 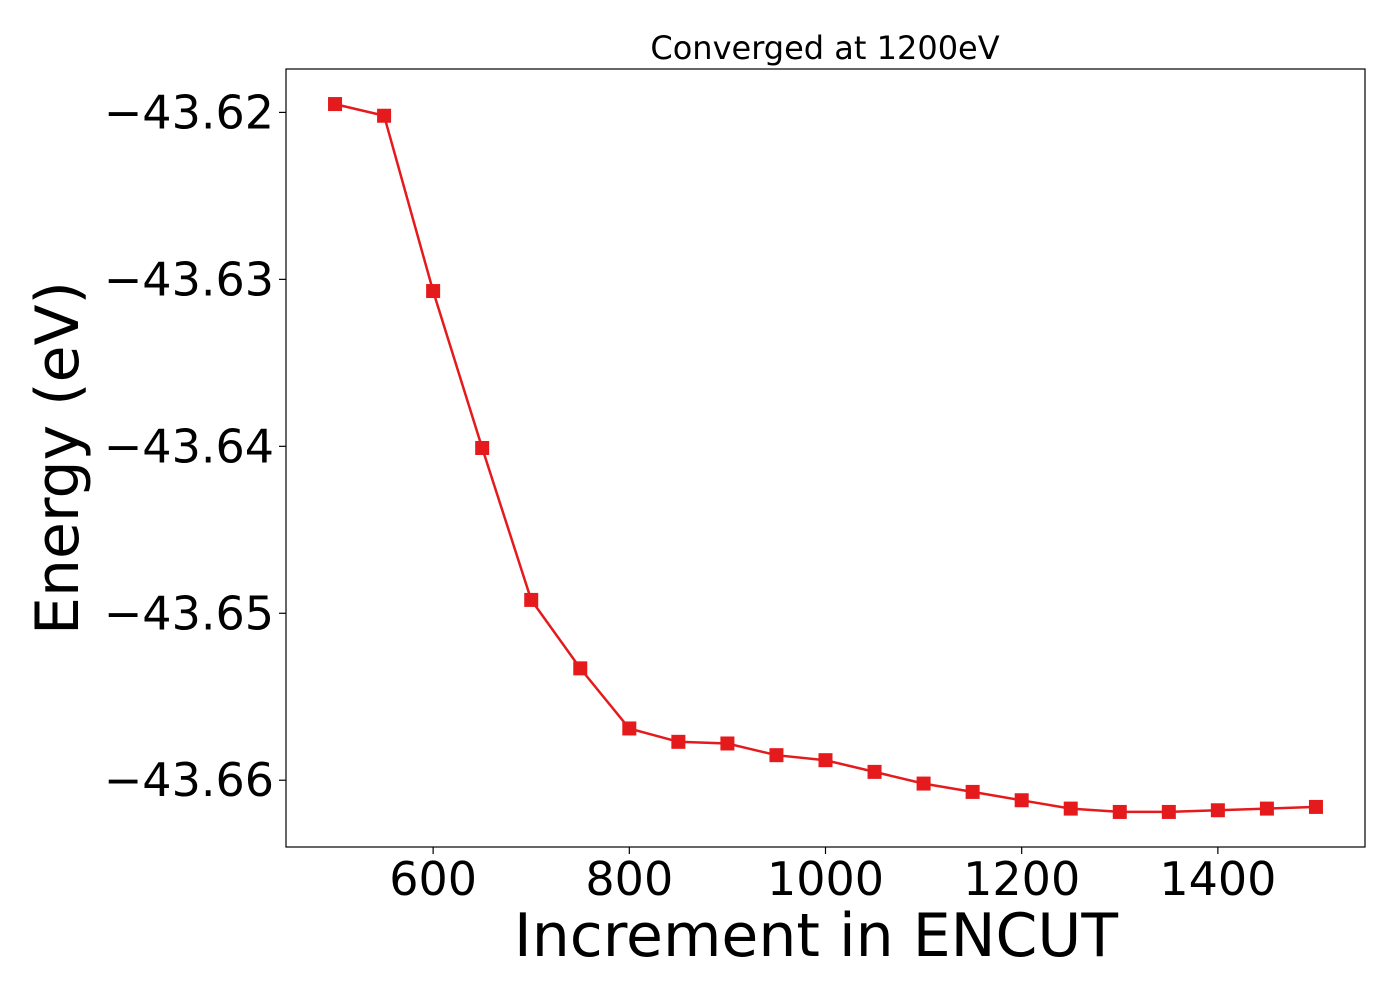 I want to click on x-axis: 600 800 1000 1200 1400, so click(x=832, y=876).